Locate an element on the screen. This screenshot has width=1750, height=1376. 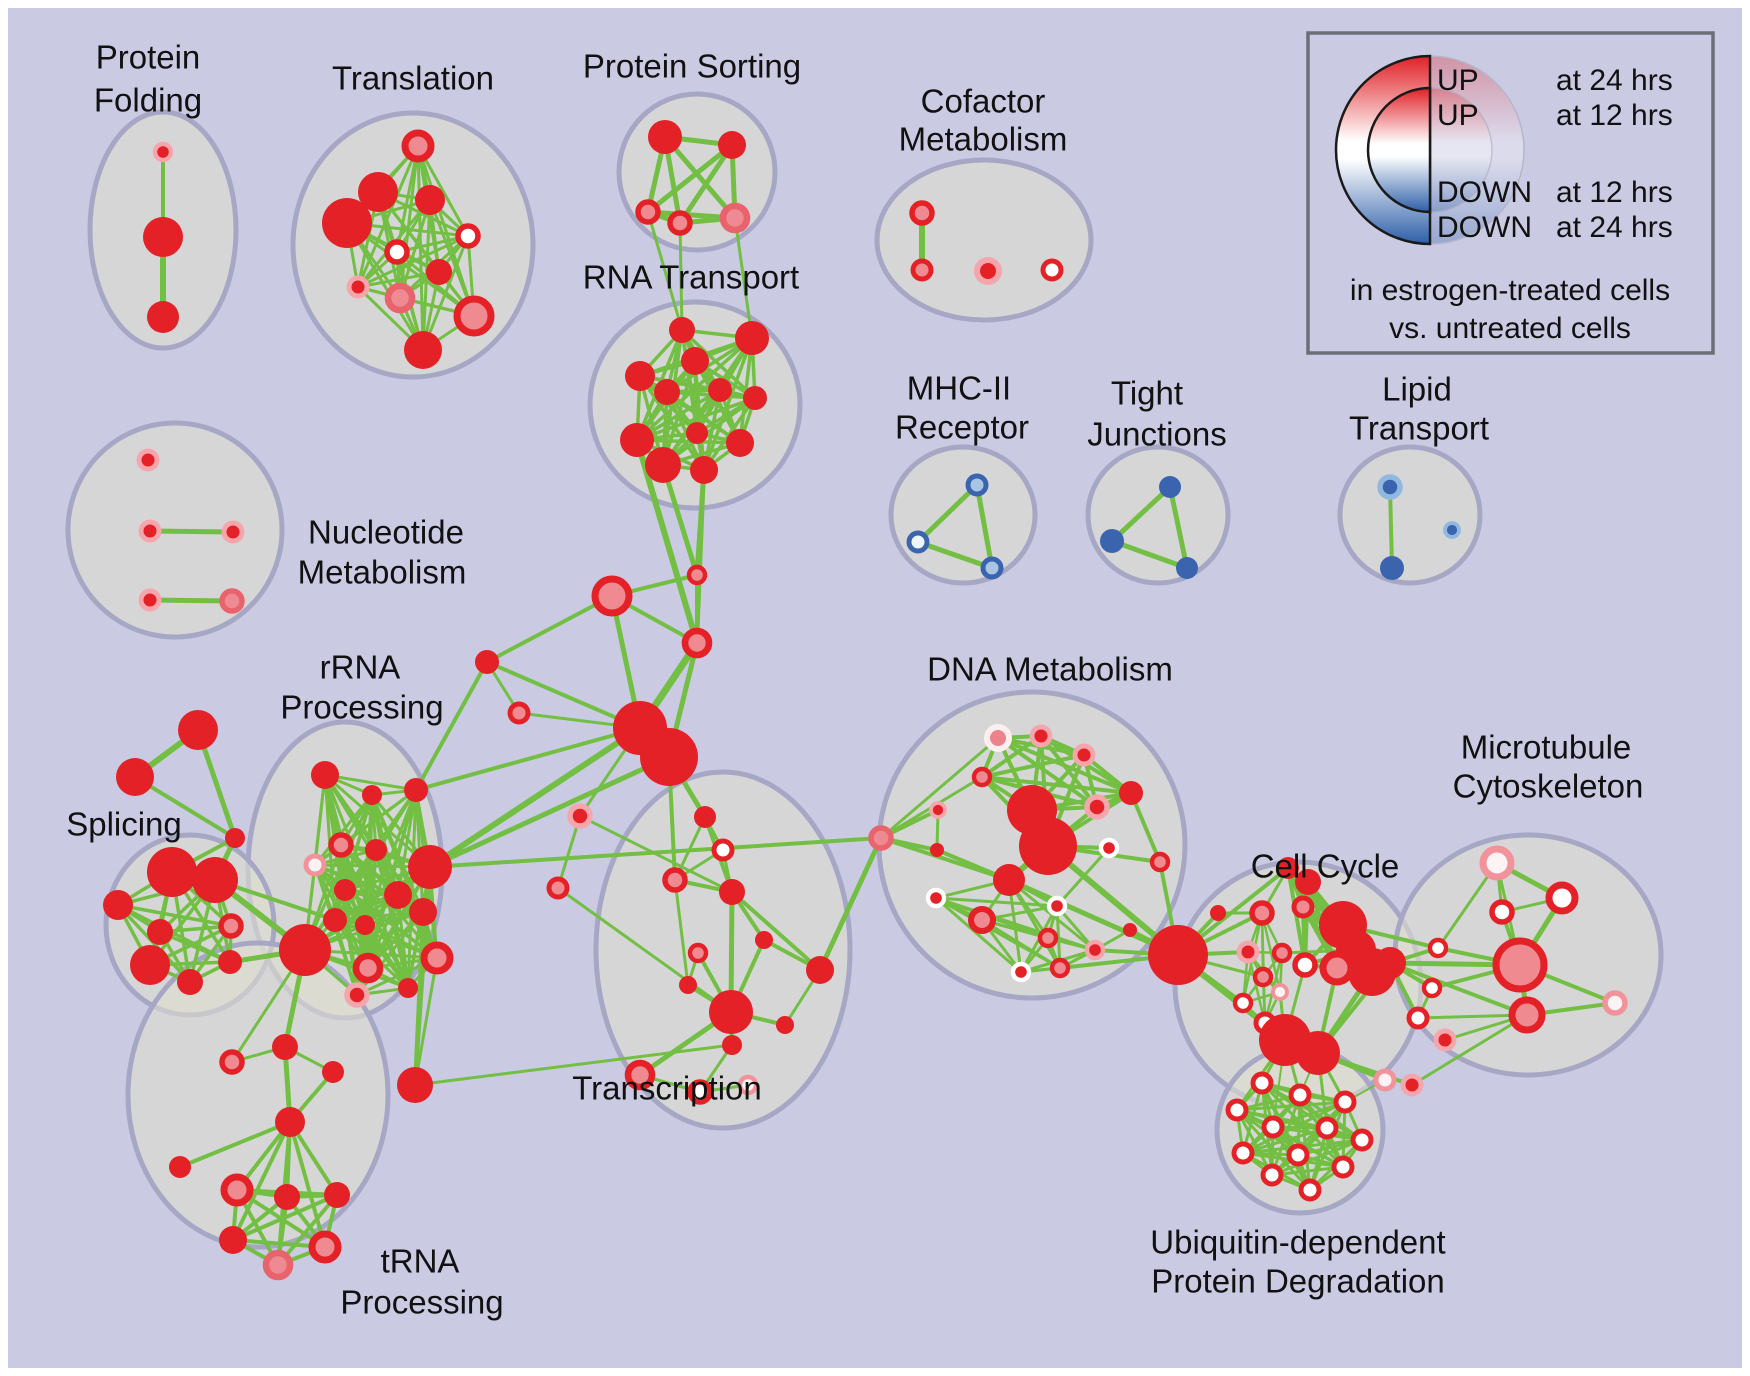
node-d4 is located at coordinates (982, 777).